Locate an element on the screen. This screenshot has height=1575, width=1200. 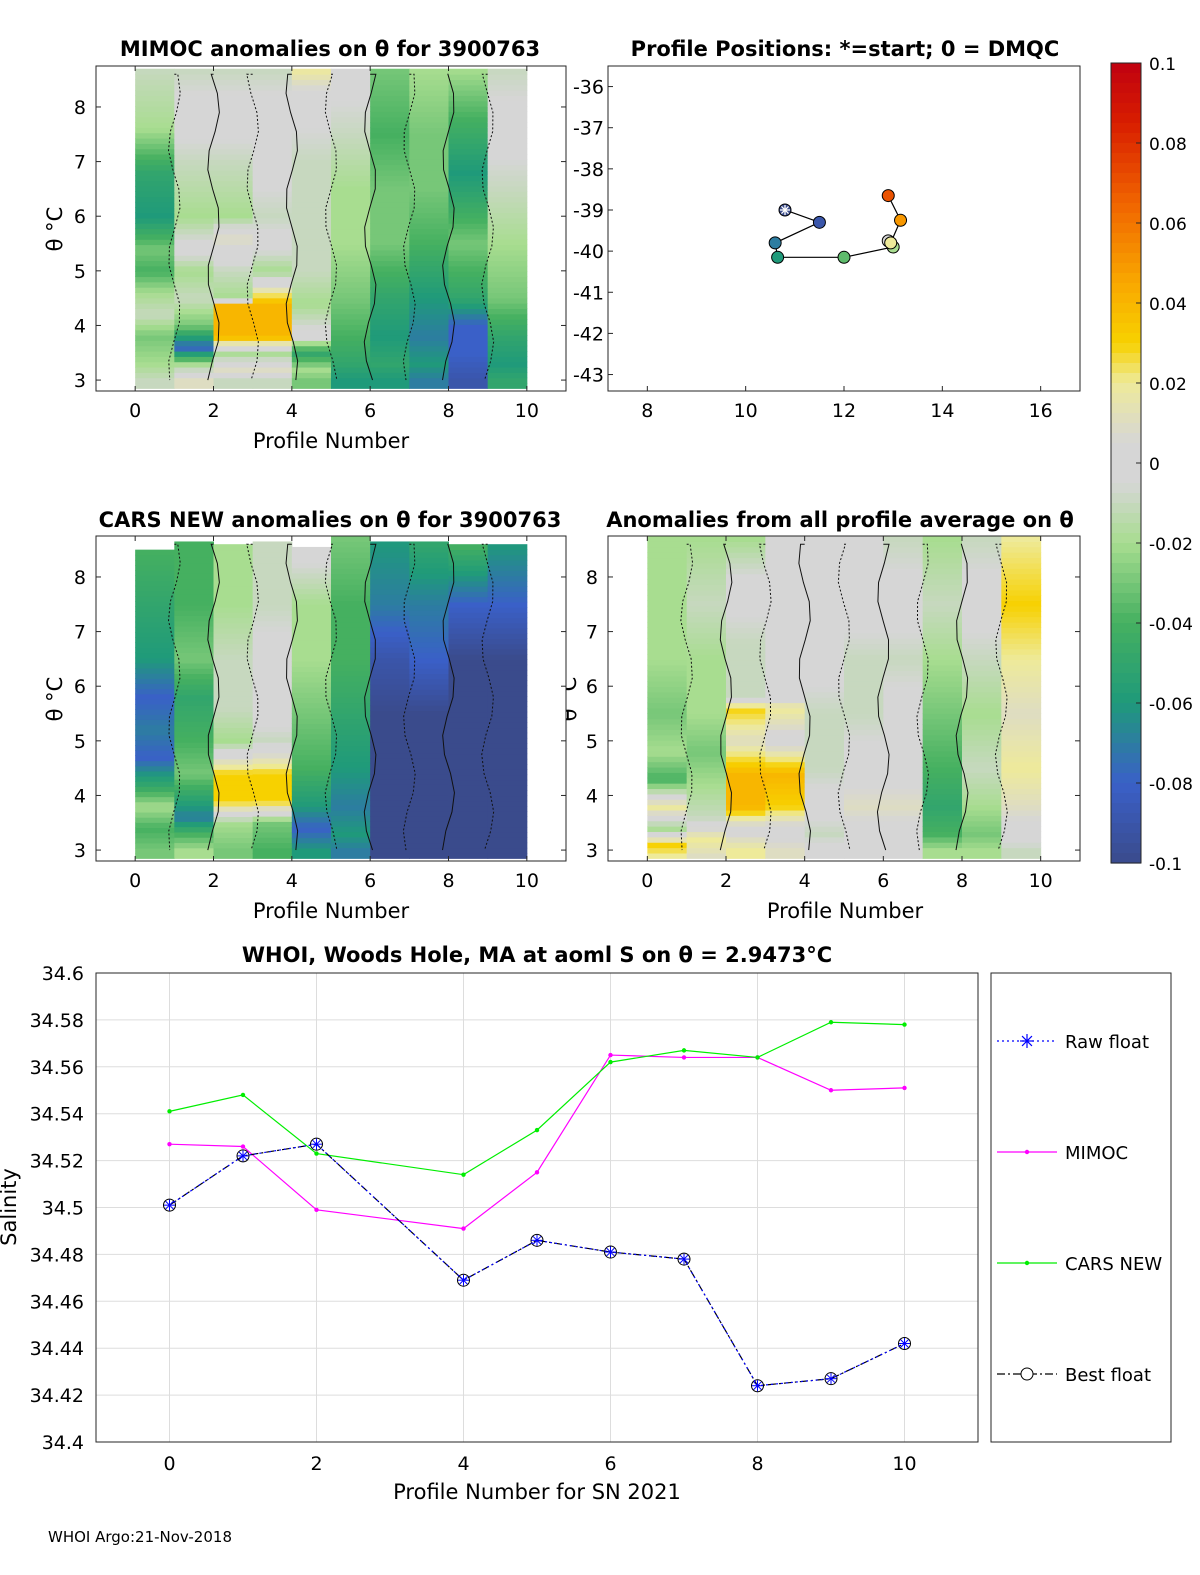
positions-ytick-label: -36 is located at coordinates (588, 88).